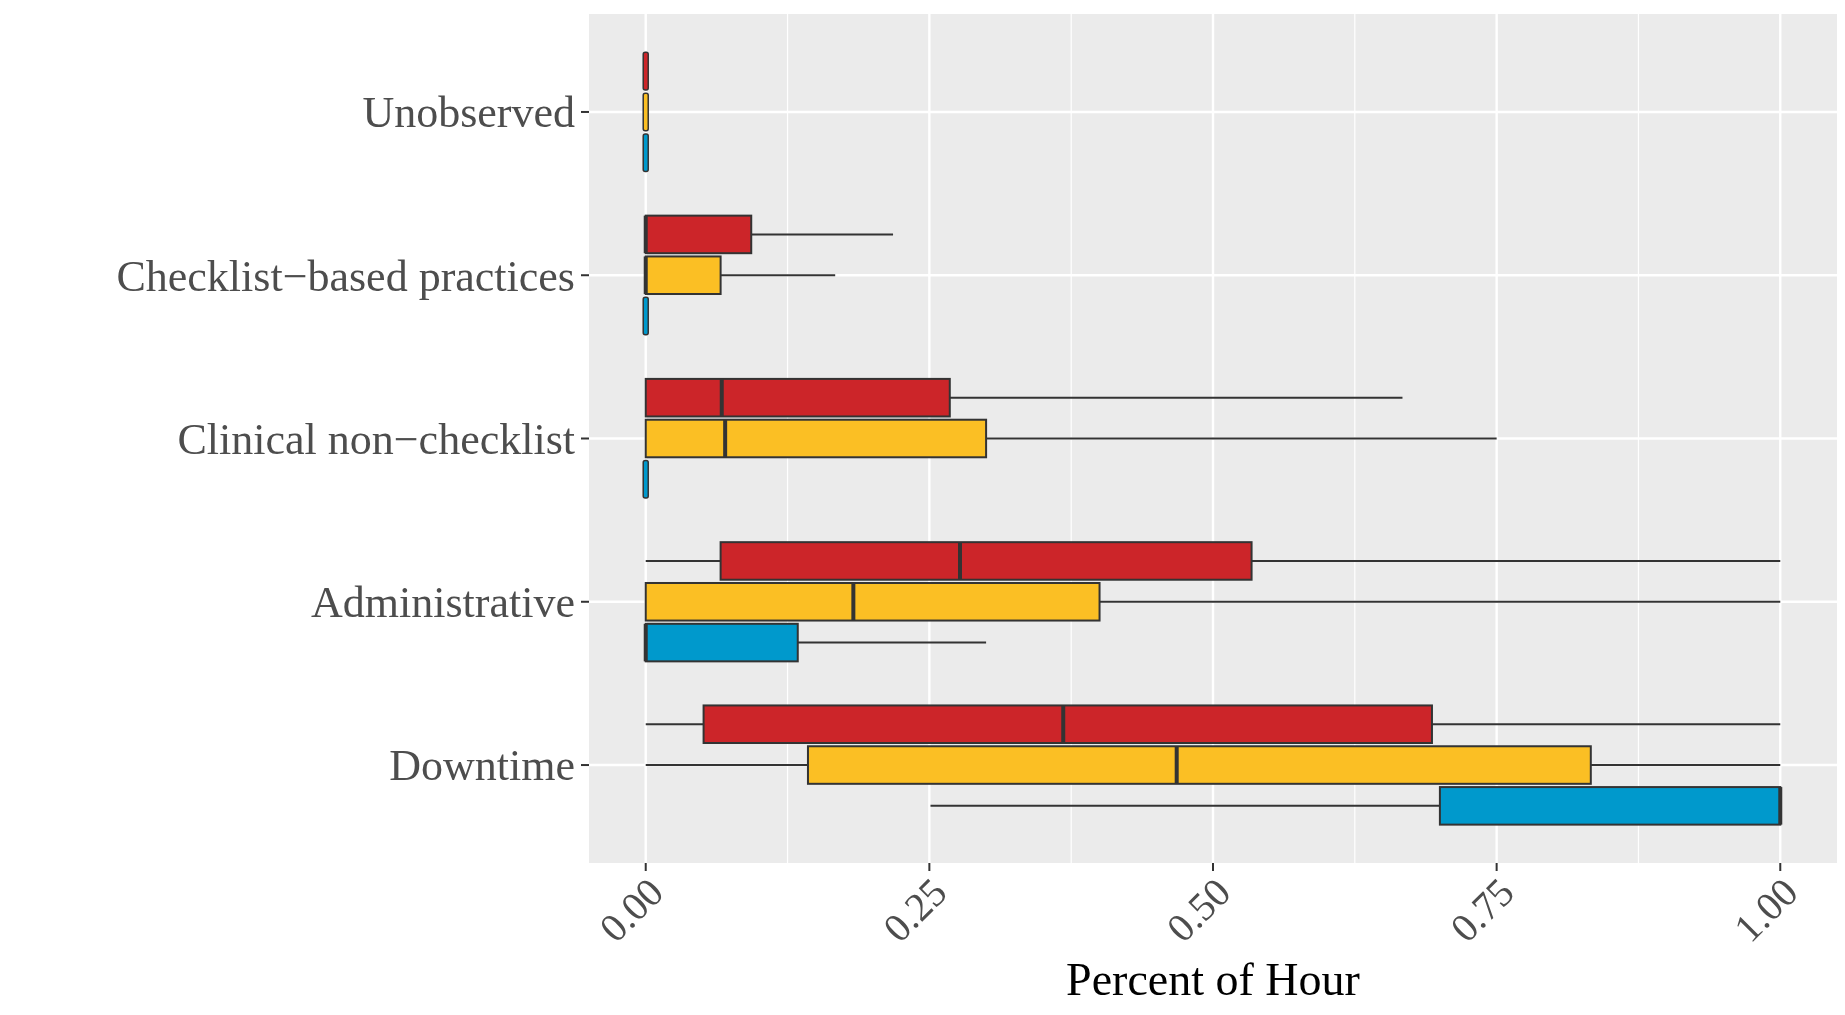 The image size is (1845, 1015). Describe the element at coordinates (468, 113) in the screenshot. I see `y-tick-label: Unobserved` at that location.